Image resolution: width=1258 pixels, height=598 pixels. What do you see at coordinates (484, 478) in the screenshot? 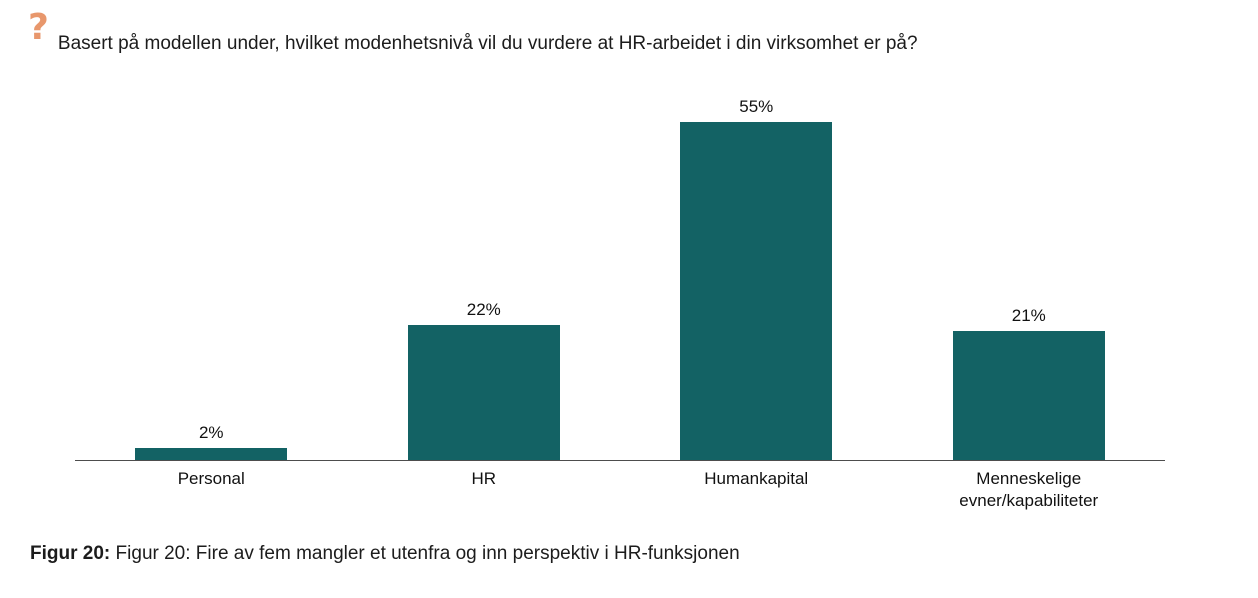
I see `x-axis-category-label: HR` at bounding box center [484, 478].